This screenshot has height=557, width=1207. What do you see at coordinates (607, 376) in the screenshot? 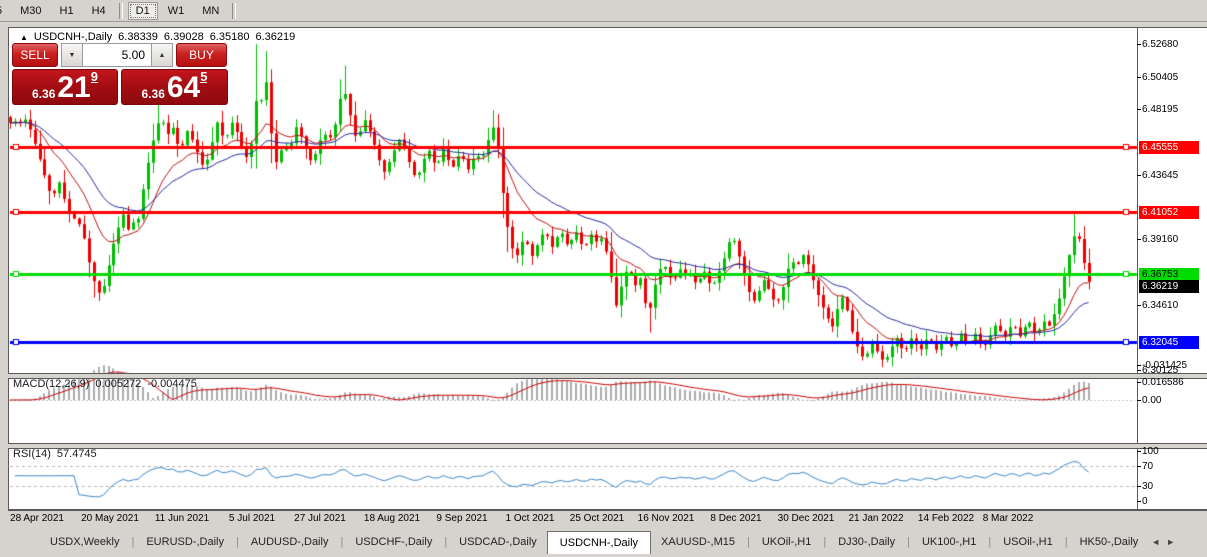
I see `macd-panel-divider` at bounding box center [607, 376].